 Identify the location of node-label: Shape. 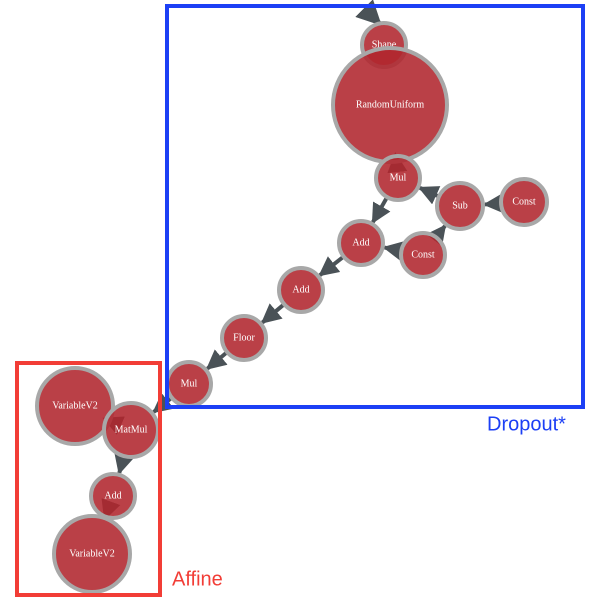
(384, 44).